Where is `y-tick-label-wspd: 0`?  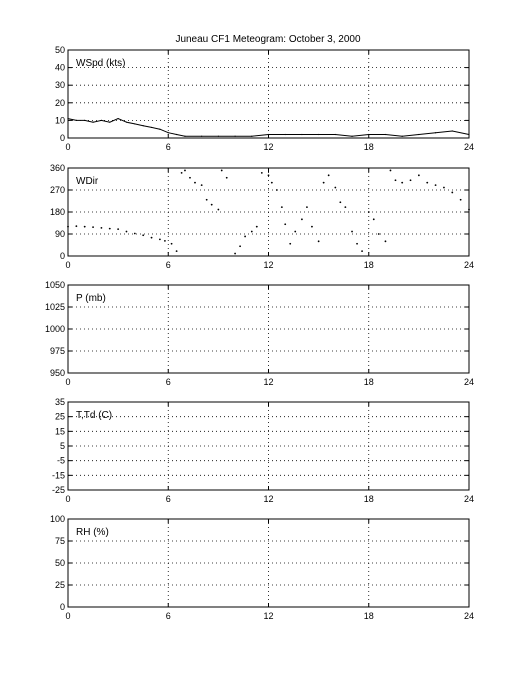 y-tick-label-wspd: 0 is located at coordinates (62, 138).